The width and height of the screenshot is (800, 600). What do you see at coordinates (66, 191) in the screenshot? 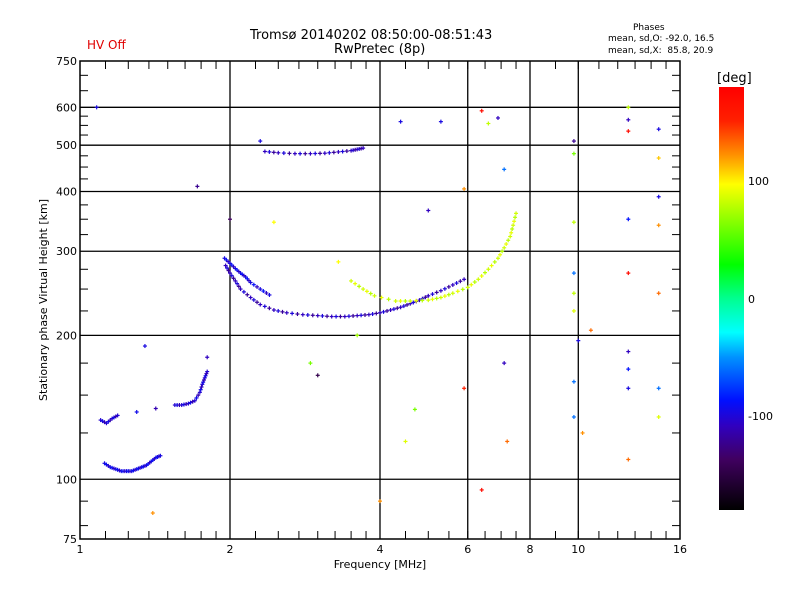
I see `y-tick-label: 400` at bounding box center [66, 191].